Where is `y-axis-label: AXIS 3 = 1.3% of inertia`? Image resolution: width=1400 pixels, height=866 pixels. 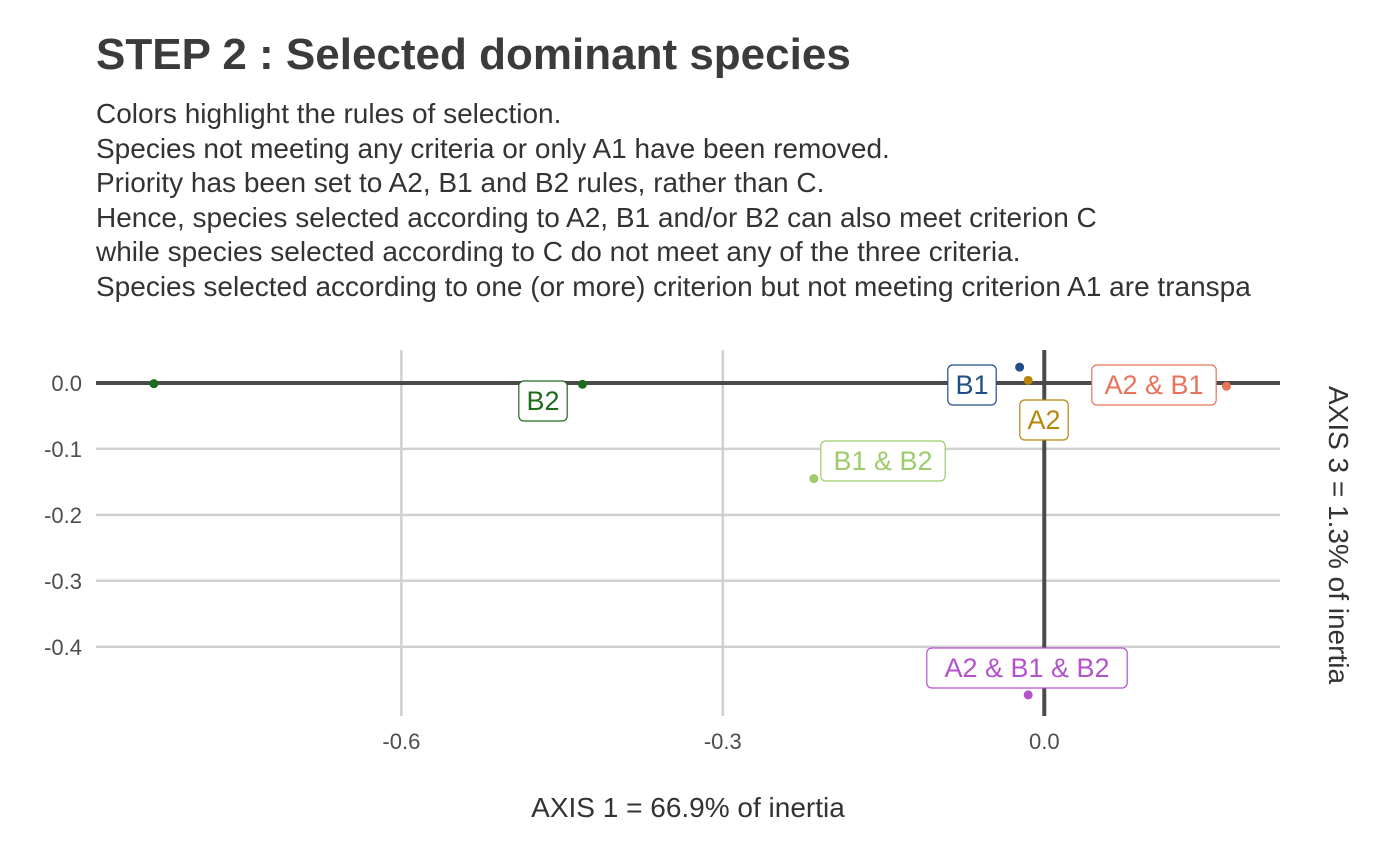
y-axis-label: AXIS 3 = 1.3% of inertia is located at coordinates (1338, 535).